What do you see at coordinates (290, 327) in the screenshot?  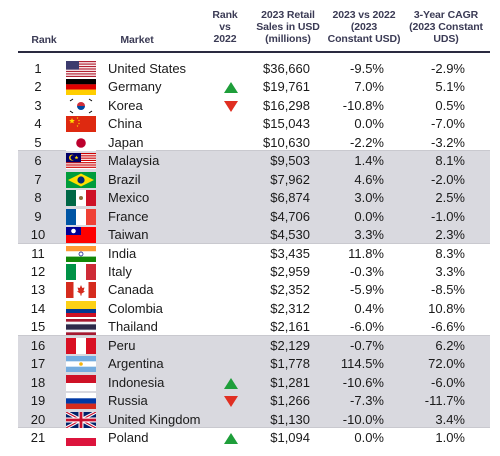 I see `sales-cell: $2,161` at bounding box center [290, 327].